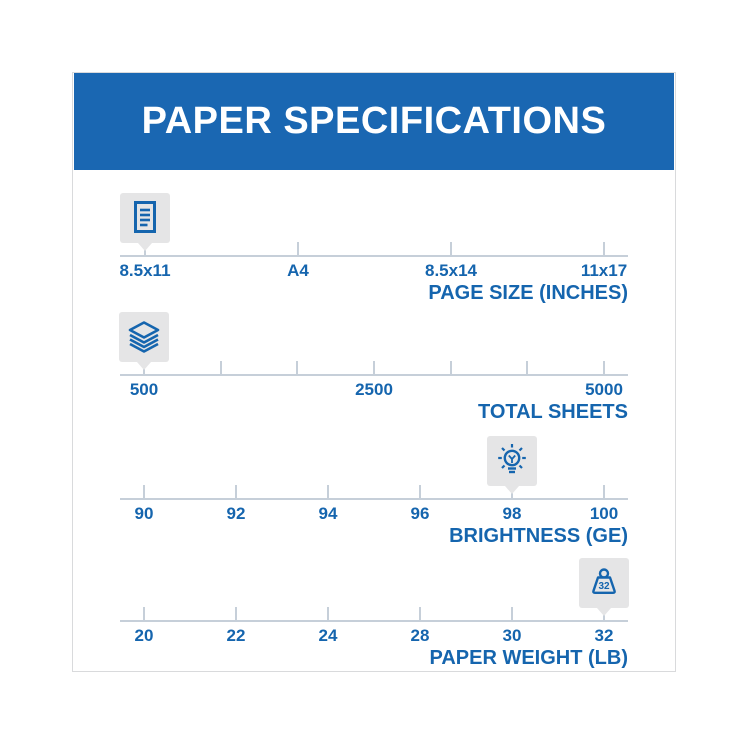 This screenshot has width=750, height=750. I want to click on total-sheets-axis-line, so click(374, 375).